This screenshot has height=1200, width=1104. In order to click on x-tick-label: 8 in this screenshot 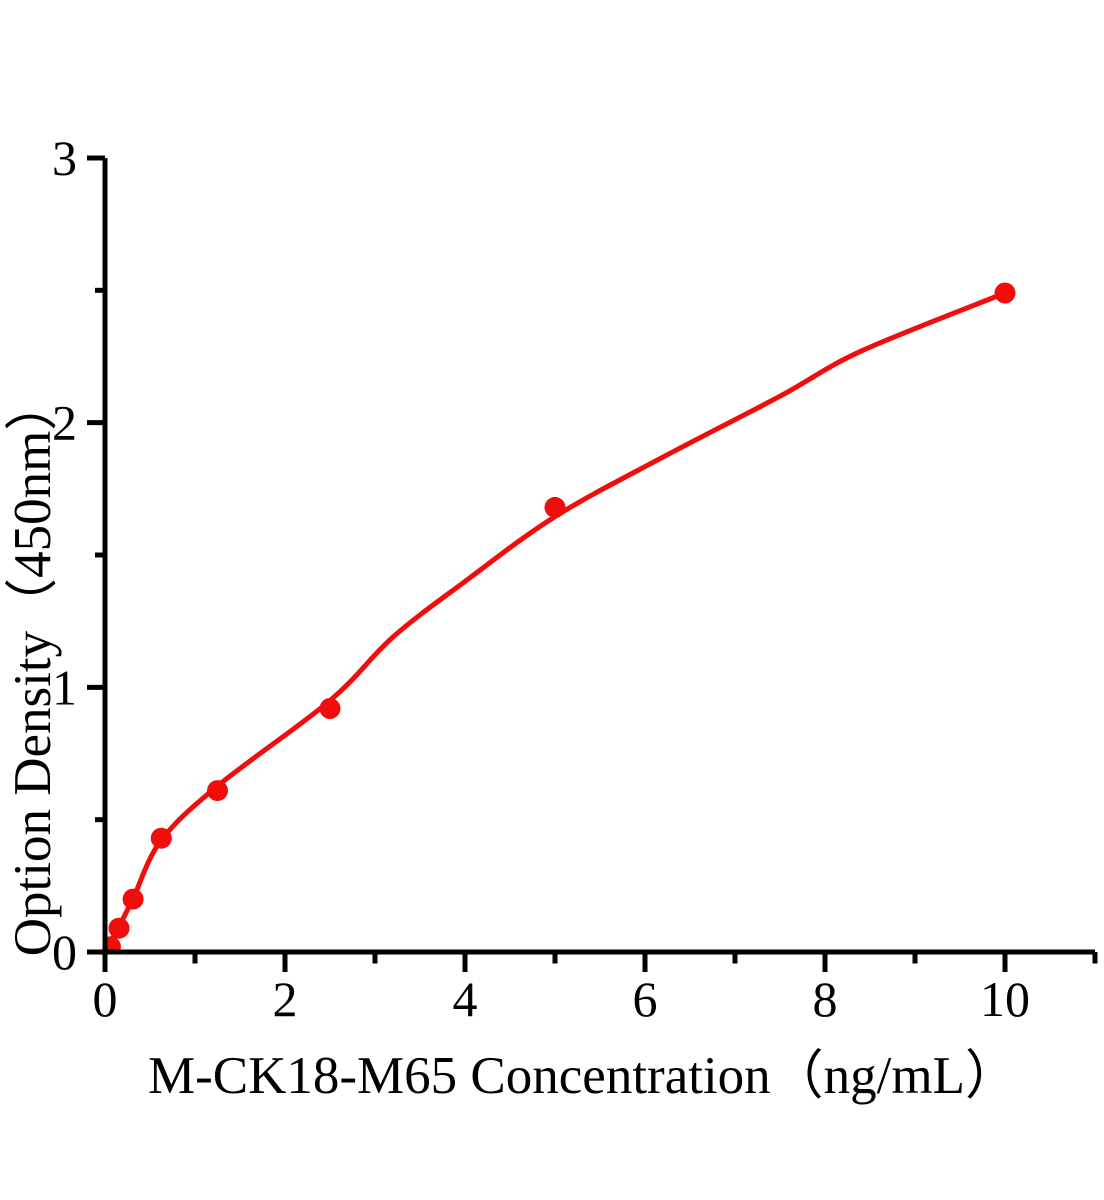, I will do `click(825, 999)`.